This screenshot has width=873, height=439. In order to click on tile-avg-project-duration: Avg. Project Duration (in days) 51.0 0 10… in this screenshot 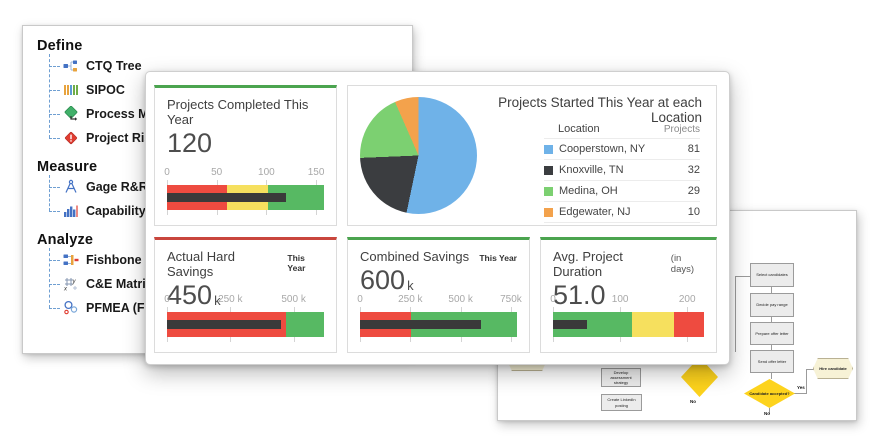, I will do `click(628, 295)`.